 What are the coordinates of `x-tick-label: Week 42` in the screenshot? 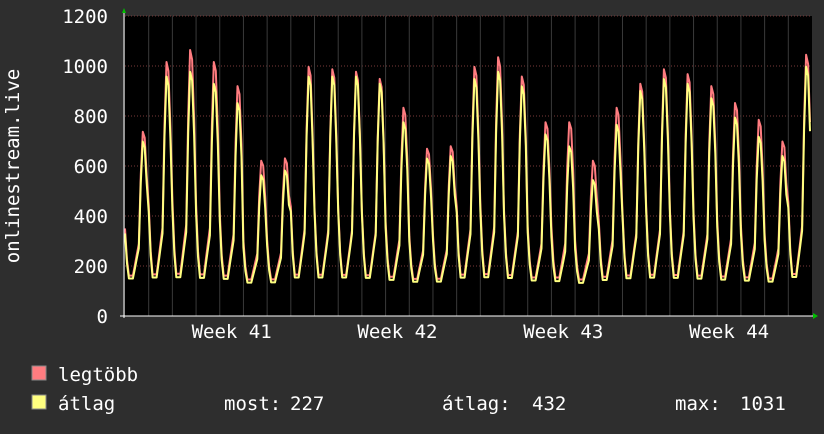 It's located at (397, 332).